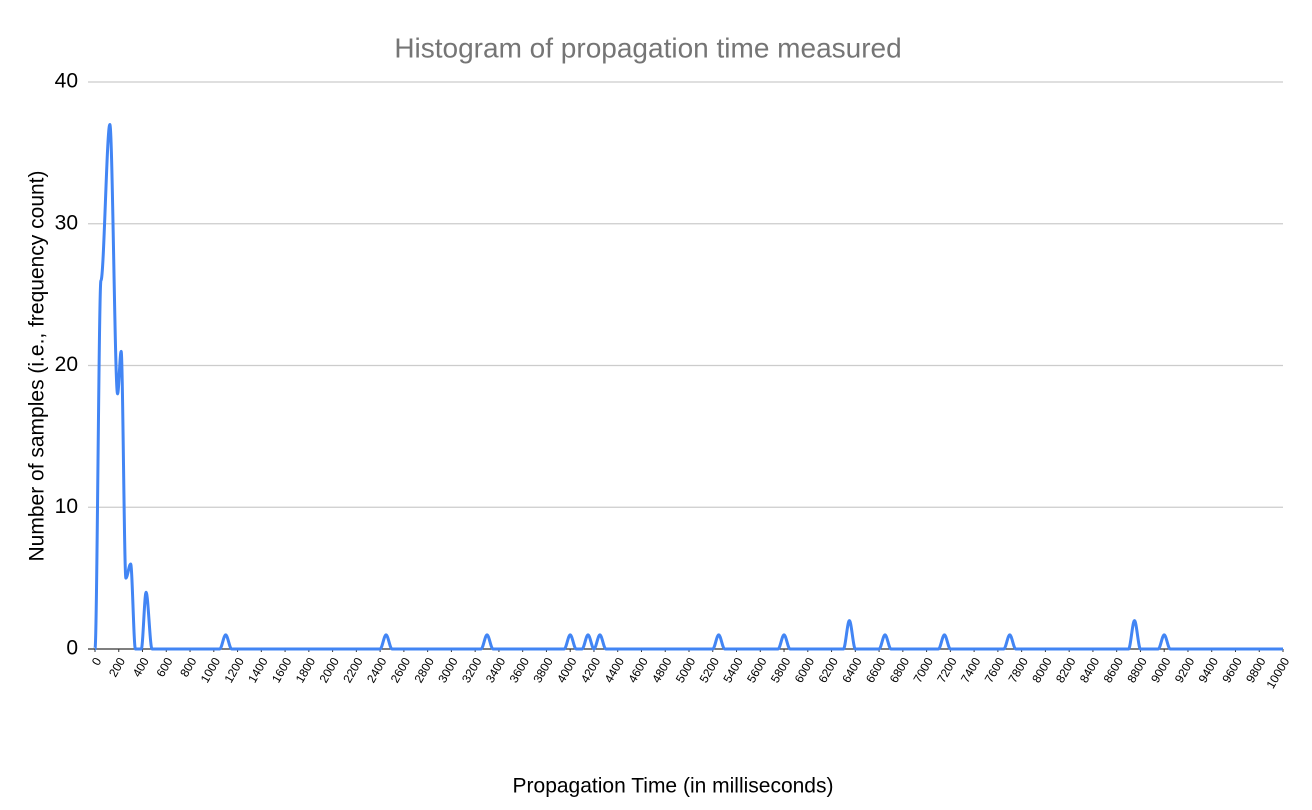 This screenshot has width=1312, height=810. I want to click on x-tick-label: 4400, so click(615, 670).